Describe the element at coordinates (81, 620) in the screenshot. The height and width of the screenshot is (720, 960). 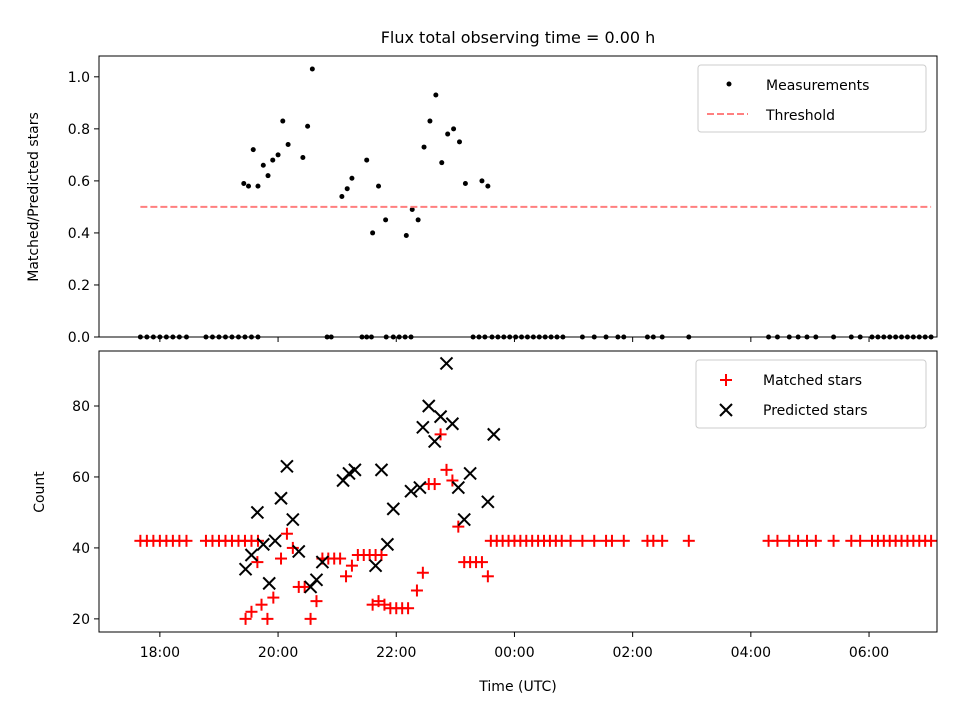
I see `y-tick-label: 20` at that location.